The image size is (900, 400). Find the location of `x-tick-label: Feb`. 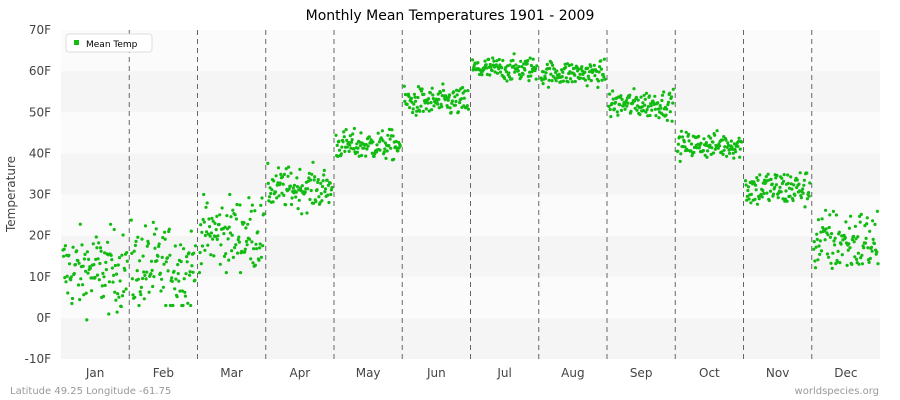

x-tick-label: Feb is located at coordinates (163, 373).